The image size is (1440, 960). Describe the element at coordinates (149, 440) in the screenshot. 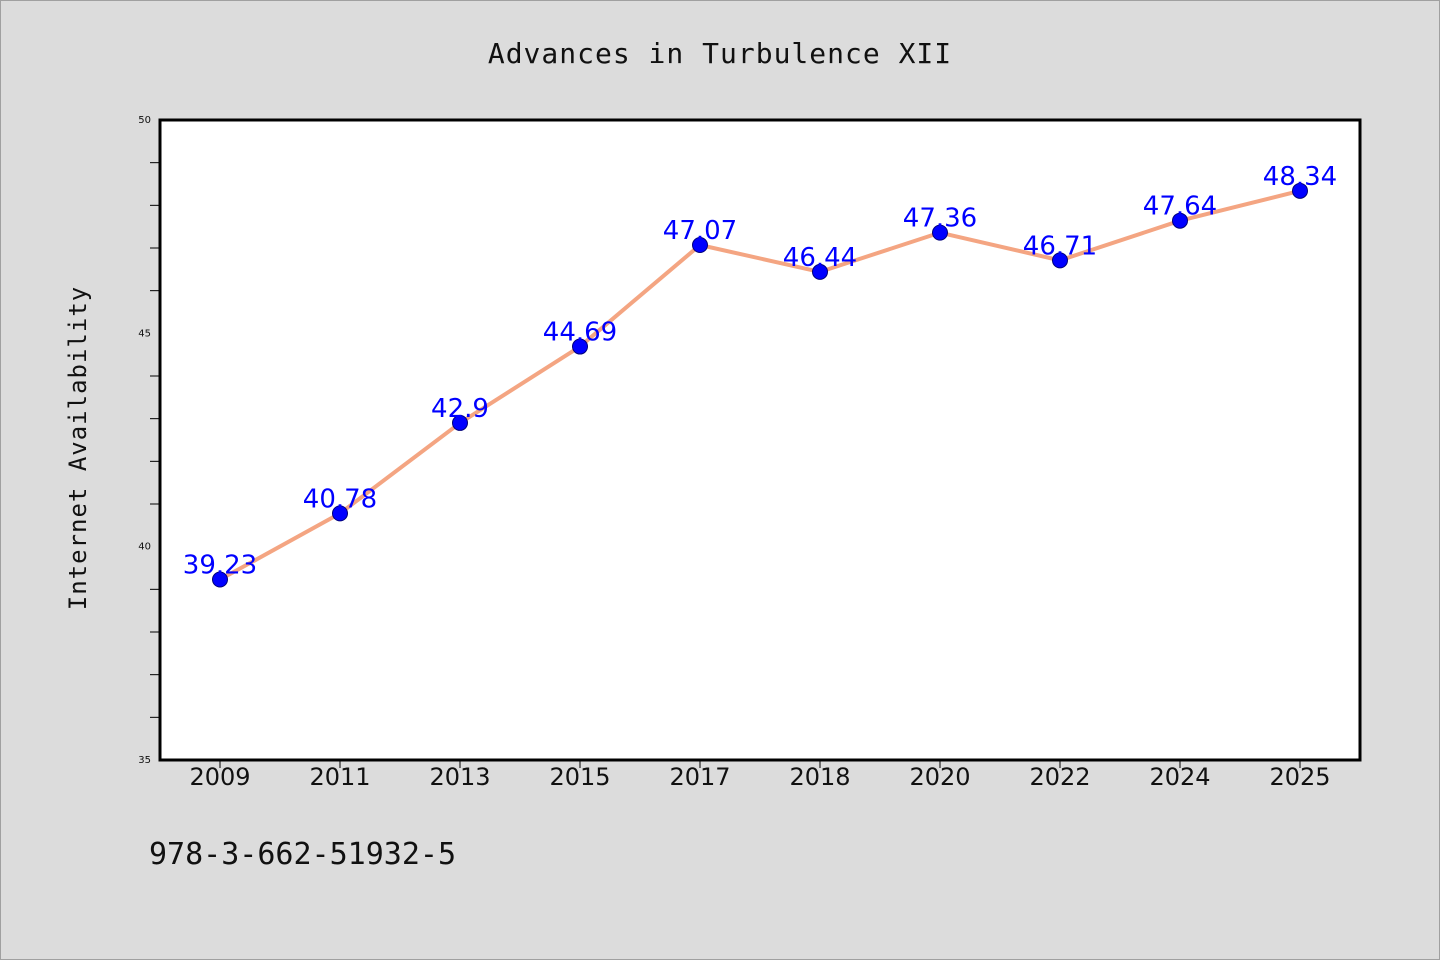

I see `y-axis: 35 40 45 50` at that location.